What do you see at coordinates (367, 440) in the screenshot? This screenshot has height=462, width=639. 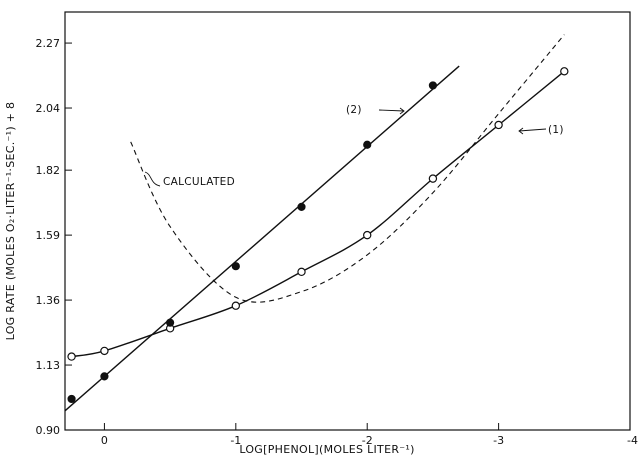 I see `x-tick-label: -2` at bounding box center [367, 440].